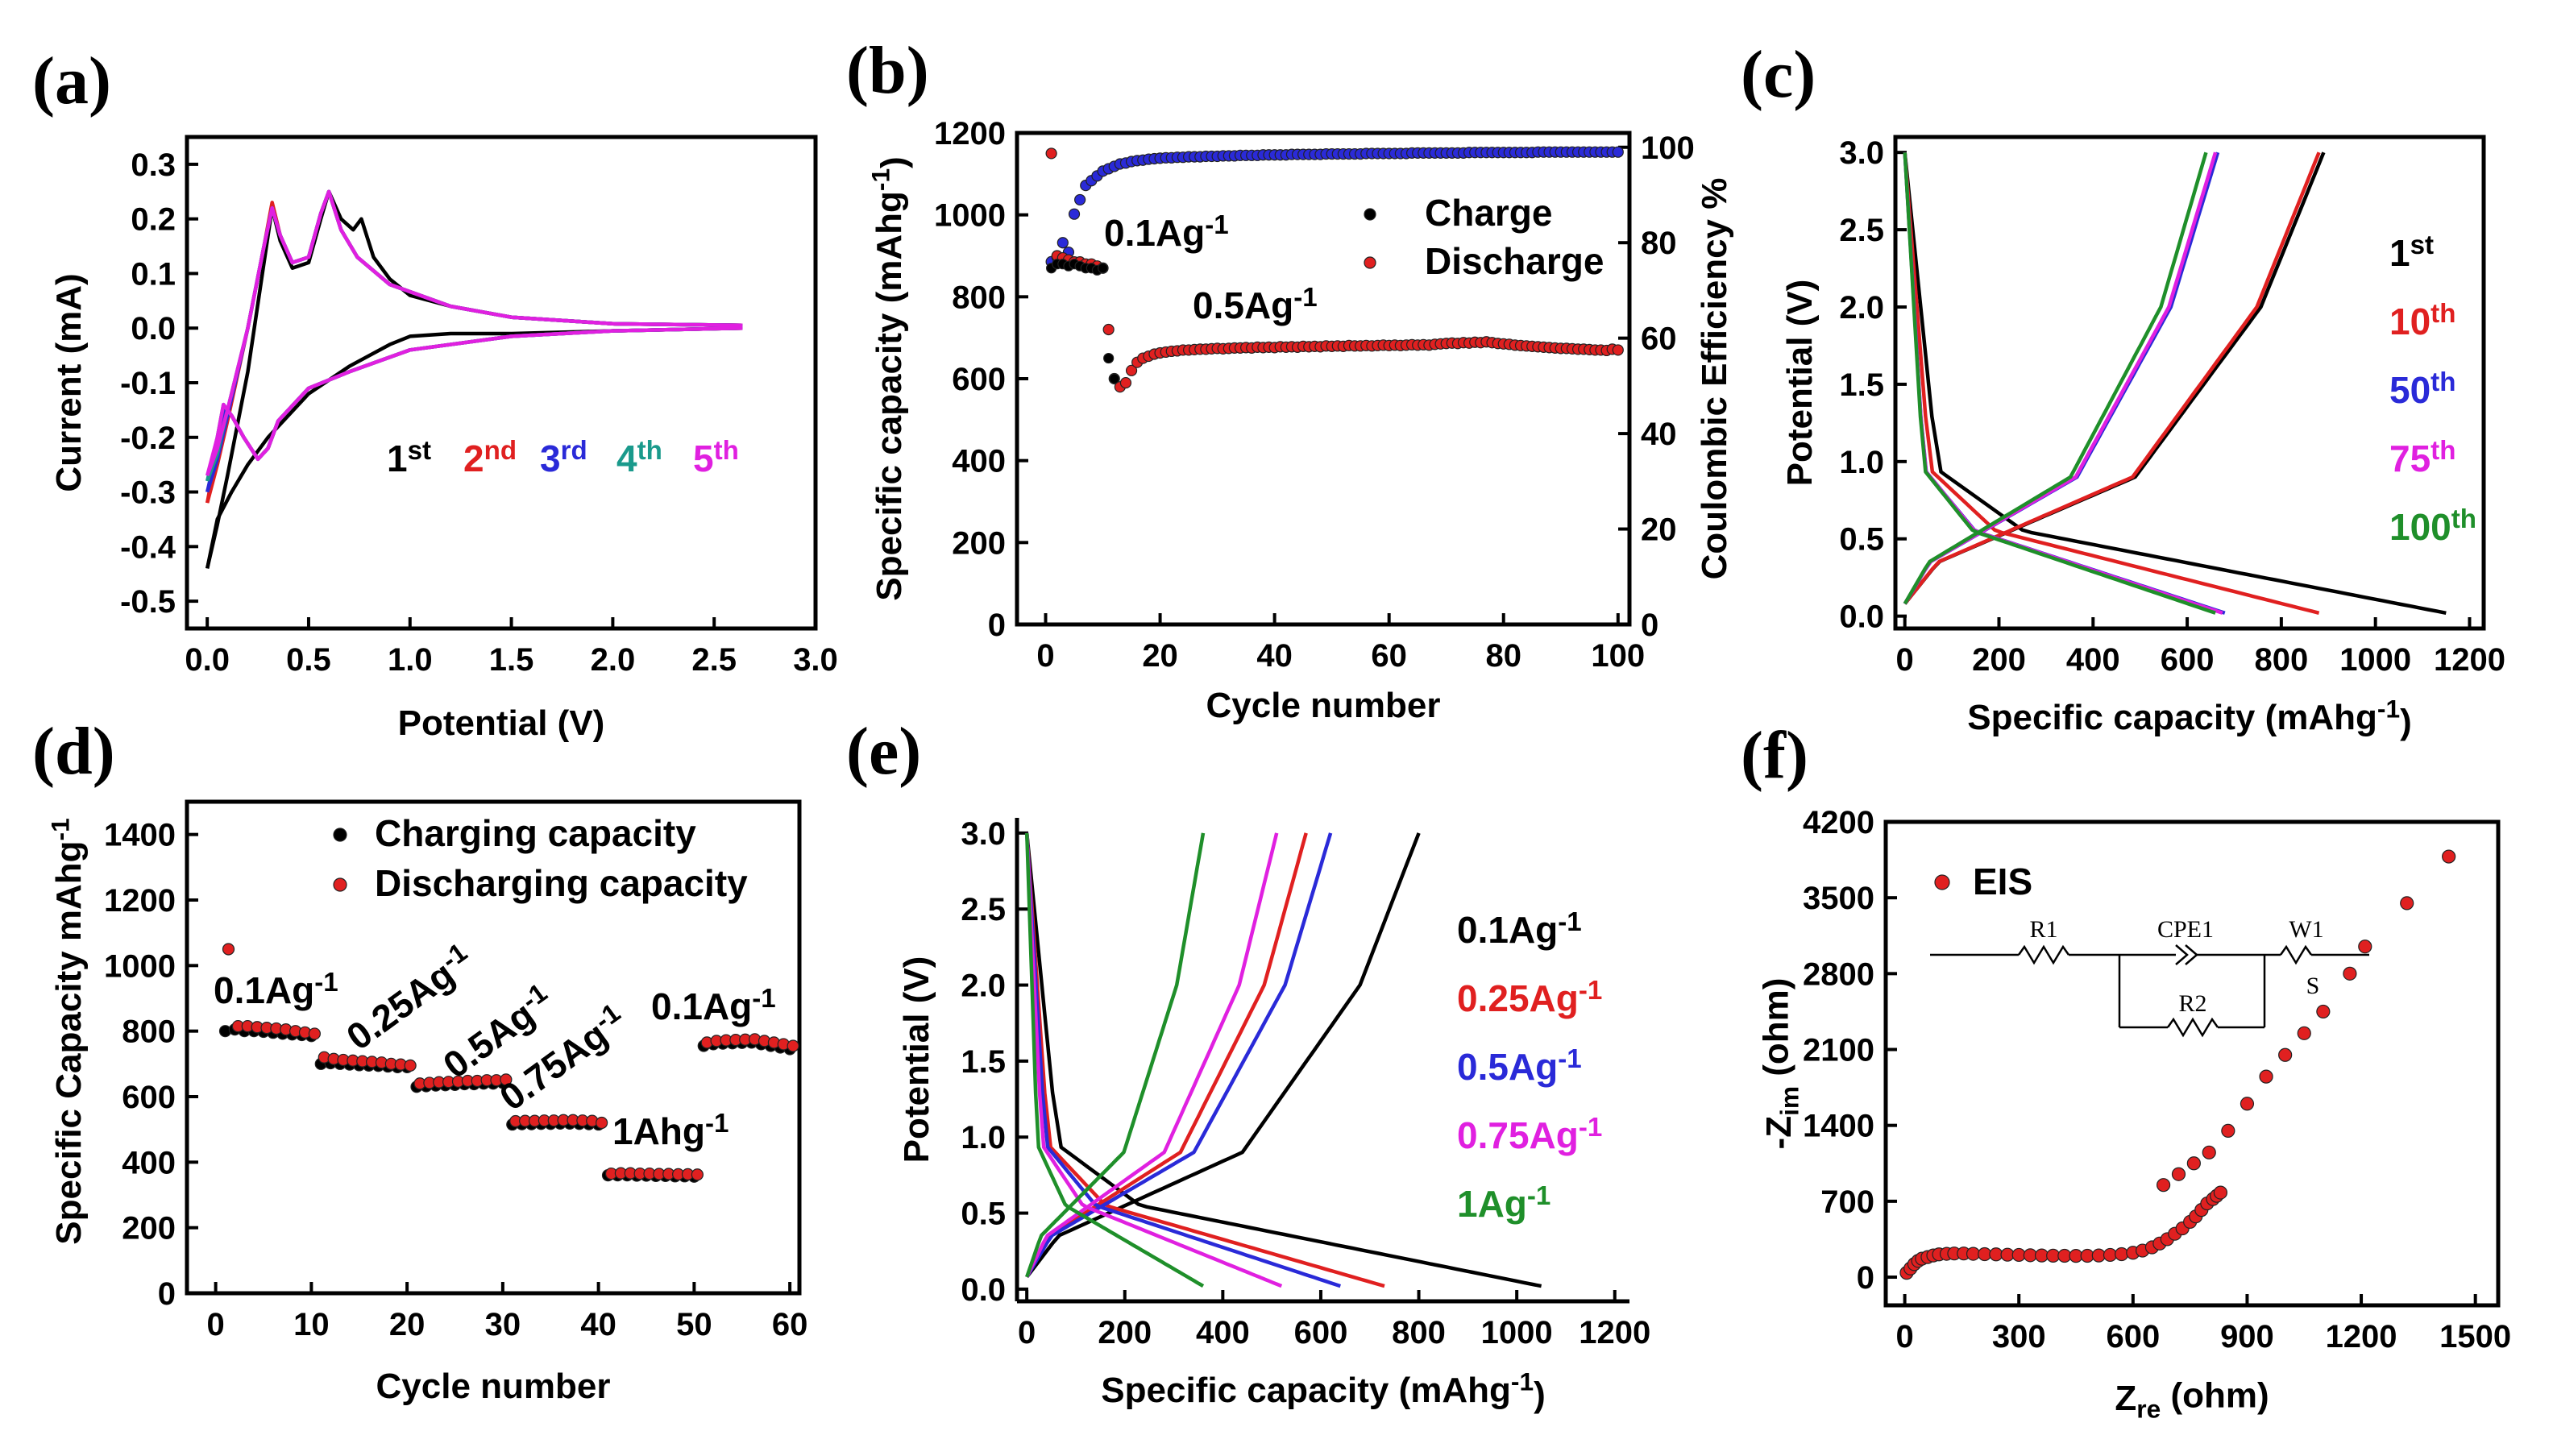  What do you see at coordinates (2192, 1399) in the screenshot?
I see `panel-f-x-axis-label: Zre (ohm)` at bounding box center [2192, 1399].